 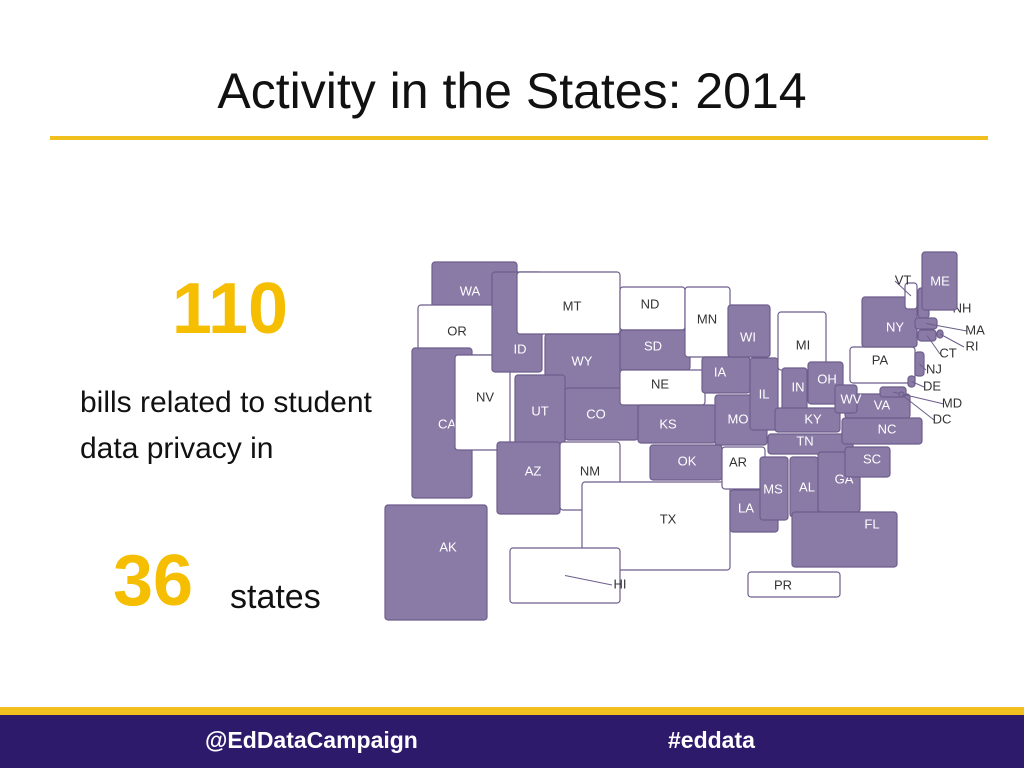 What do you see at coordinates (311, 740) in the screenshot?
I see `footer-handle: @EdDataCampaign` at bounding box center [311, 740].